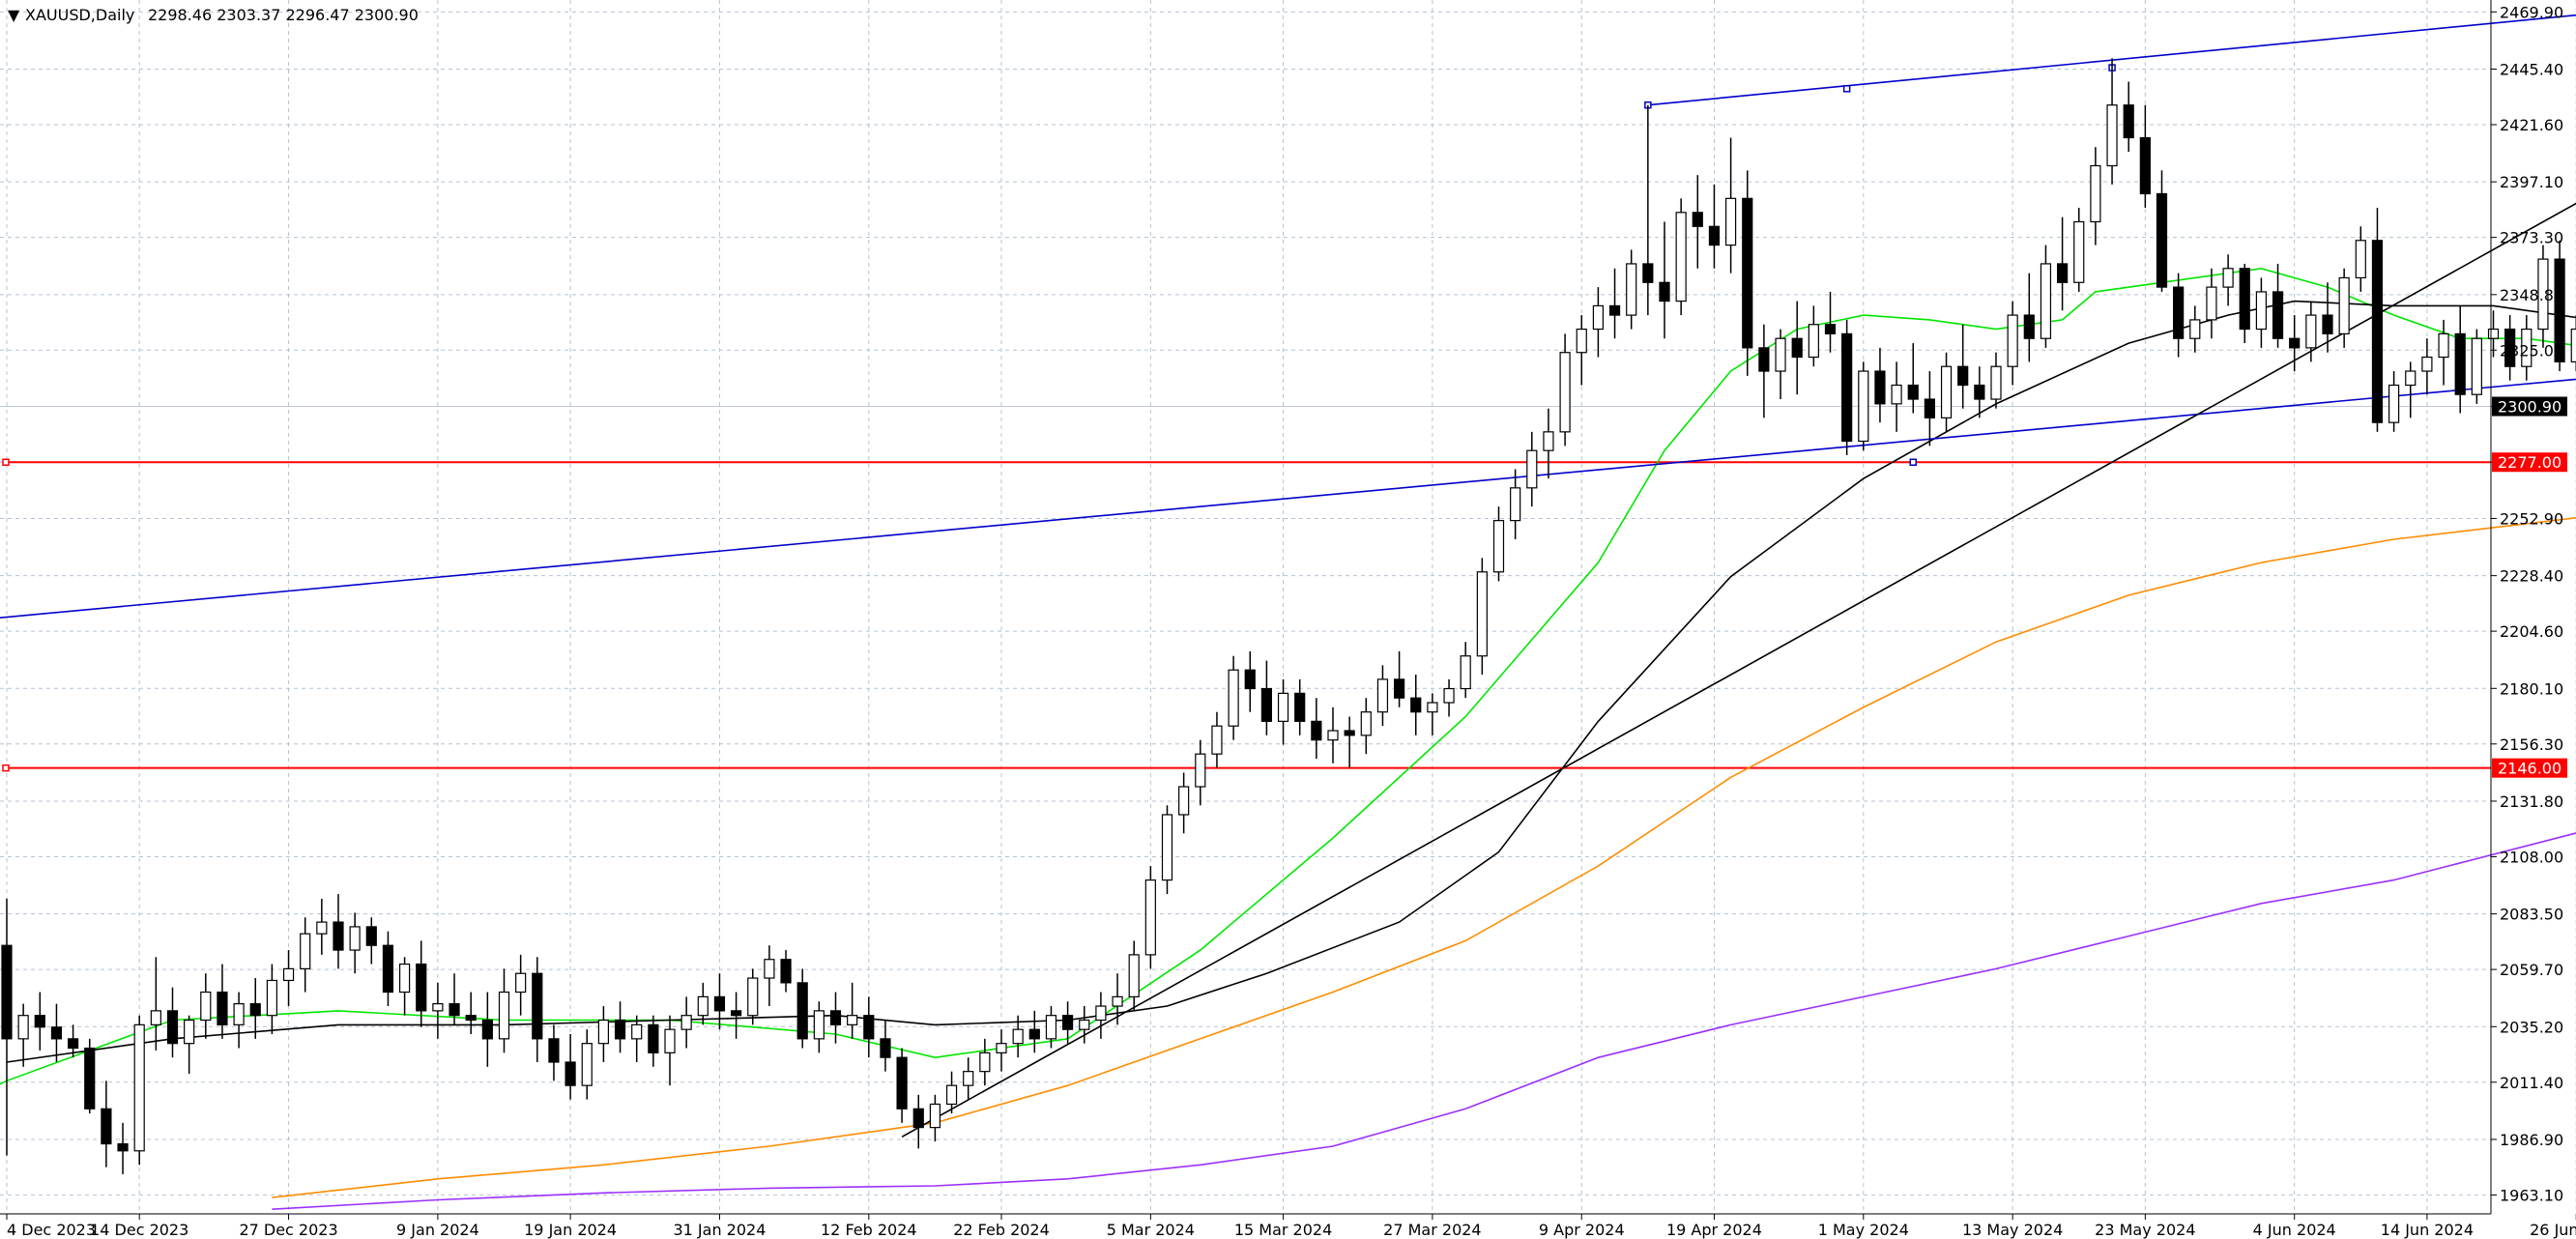 This screenshot has width=2576, height=1239. What do you see at coordinates (6, 462) in the screenshot?
I see `level-anchor-handle` at bounding box center [6, 462].